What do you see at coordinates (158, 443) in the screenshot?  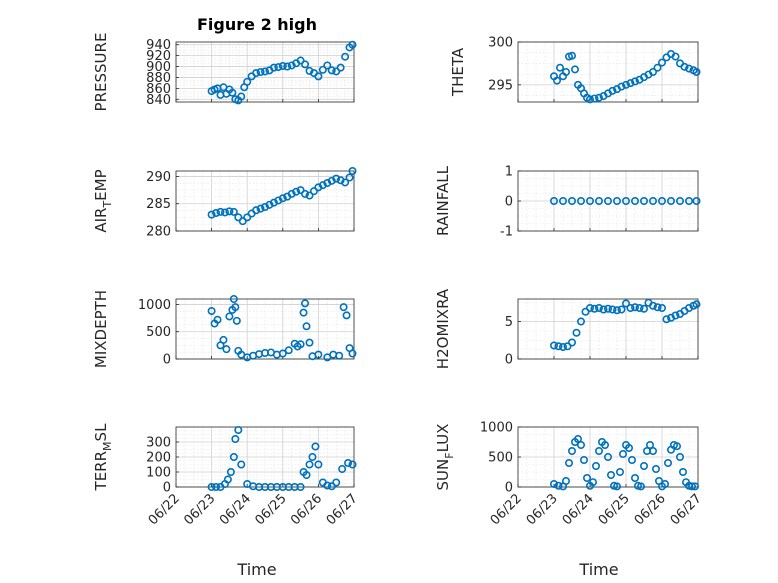 I see `y-tick-label: 300` at bounding box center [158, 443].